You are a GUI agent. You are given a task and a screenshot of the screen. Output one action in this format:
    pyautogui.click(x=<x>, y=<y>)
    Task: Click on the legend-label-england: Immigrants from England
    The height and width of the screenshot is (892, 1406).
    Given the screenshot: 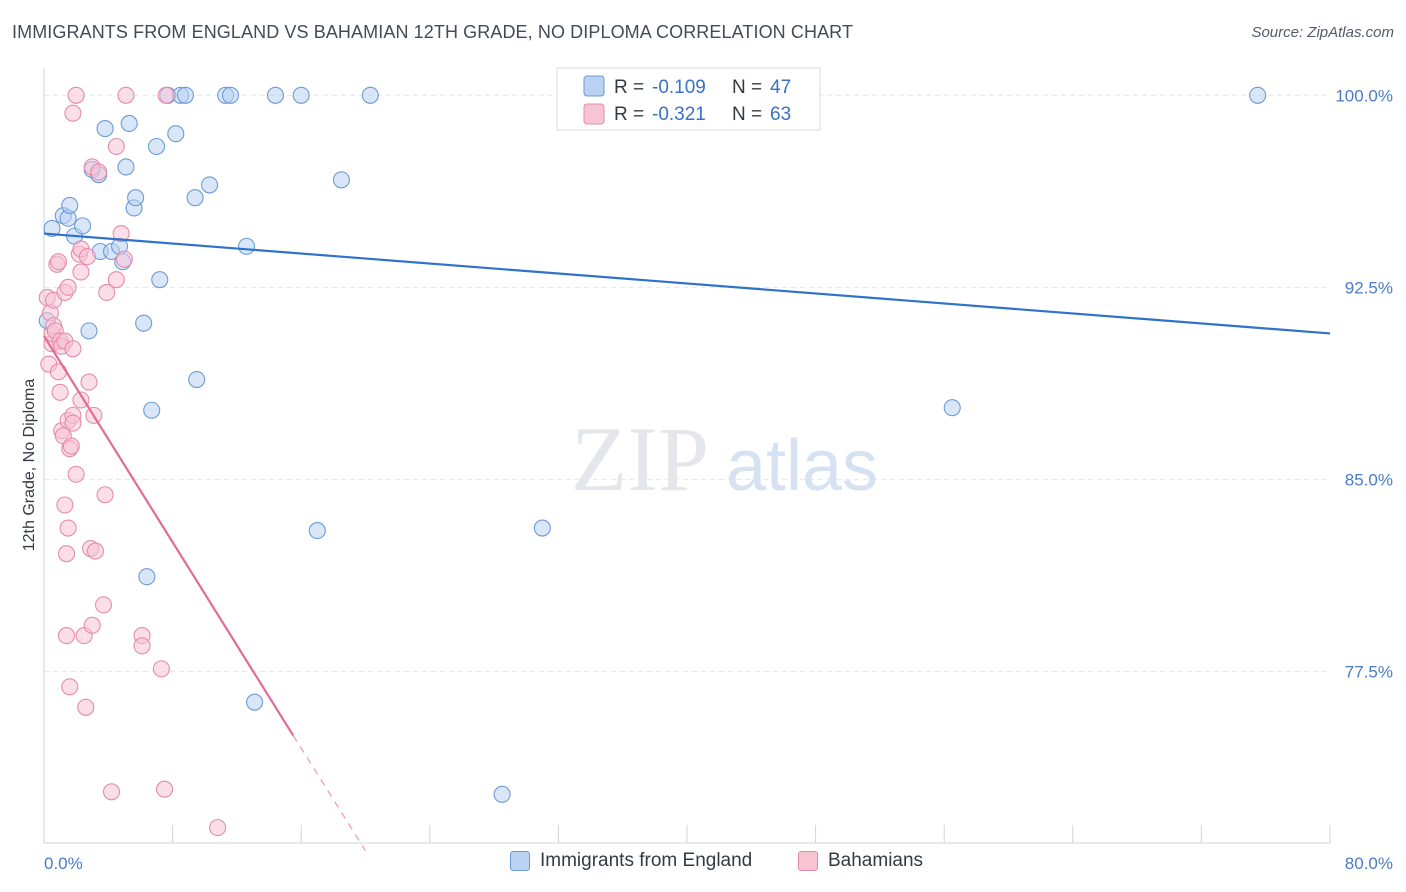 What is the action you would take?
    pyautogui.click(x=646, y=860)
    